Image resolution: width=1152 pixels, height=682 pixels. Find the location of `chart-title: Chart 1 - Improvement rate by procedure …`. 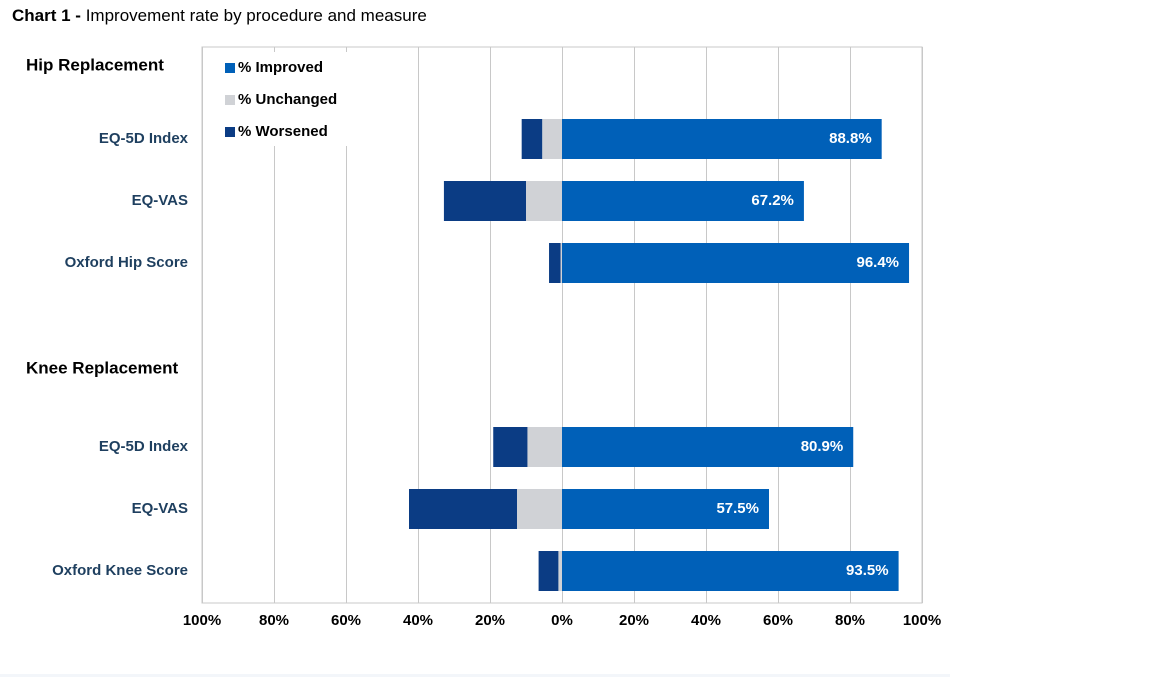

chart-title: Chart 1 - Improvement rate by procedure … is located at coordinates (219, 16).